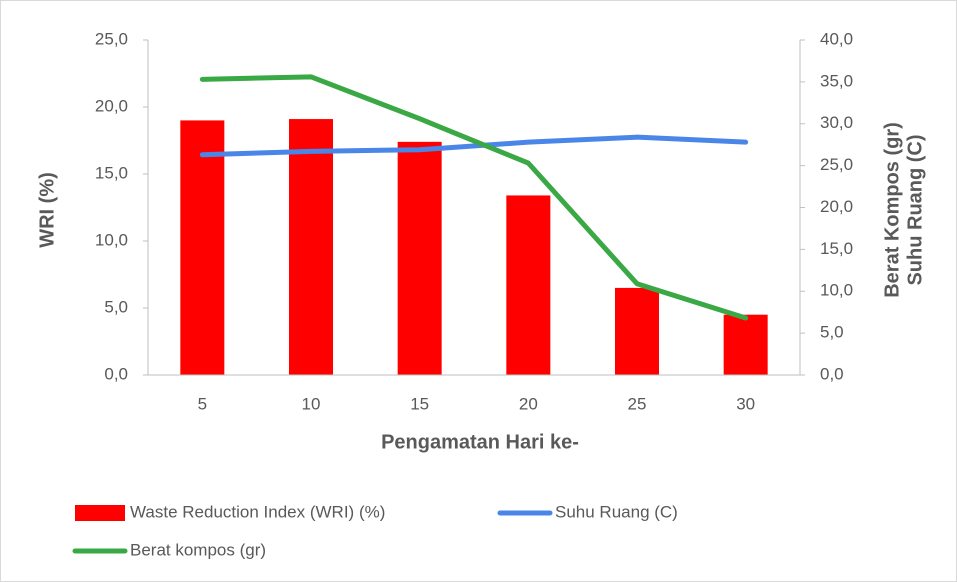 The image size is (957, 582). I want to click on x-axis-title: Pengamatan Hari ke-, so click(480, 442).